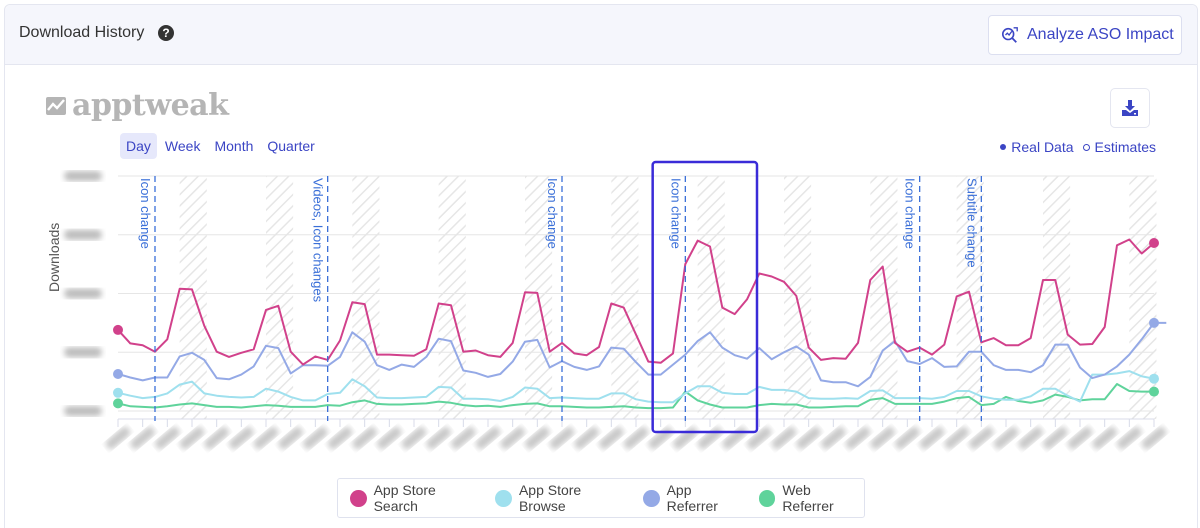 This screenshot has height=528, width=1200. I want to click on tab-month: Month, so click(234, 146).